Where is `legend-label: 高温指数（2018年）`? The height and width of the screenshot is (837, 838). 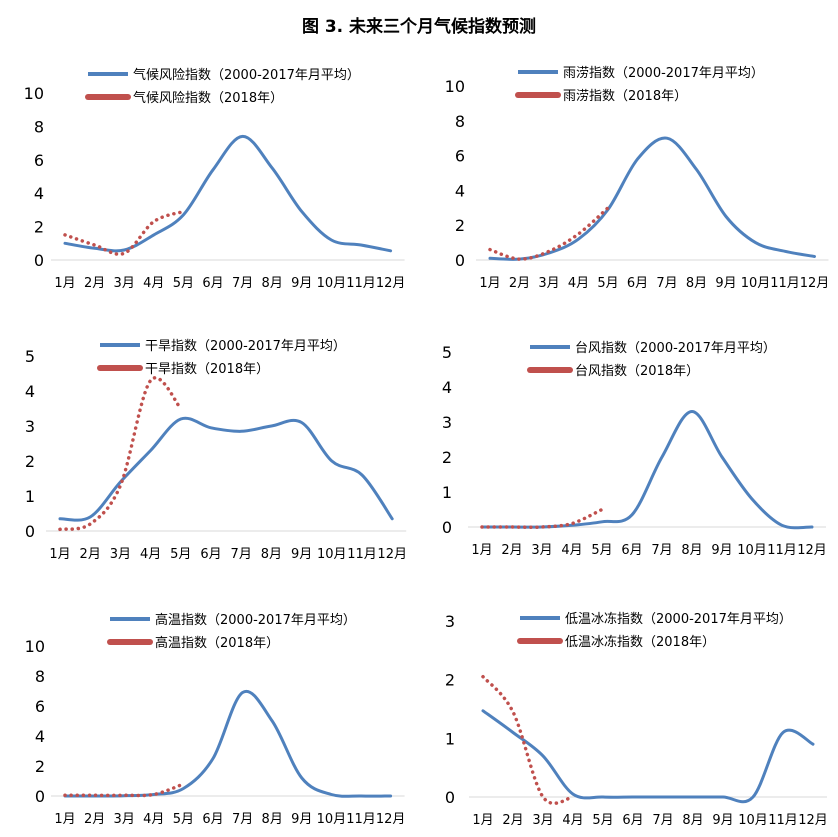 legend-label: 高温指数（2018年） is located at coordinates (217, 643).